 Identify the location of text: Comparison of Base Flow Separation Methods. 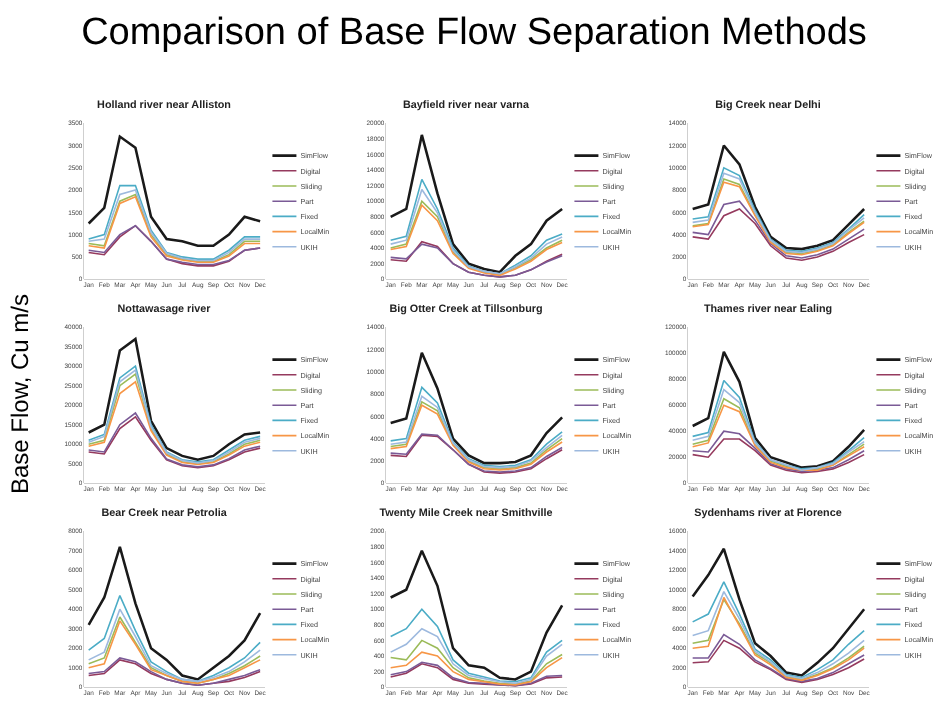
(474, 34).